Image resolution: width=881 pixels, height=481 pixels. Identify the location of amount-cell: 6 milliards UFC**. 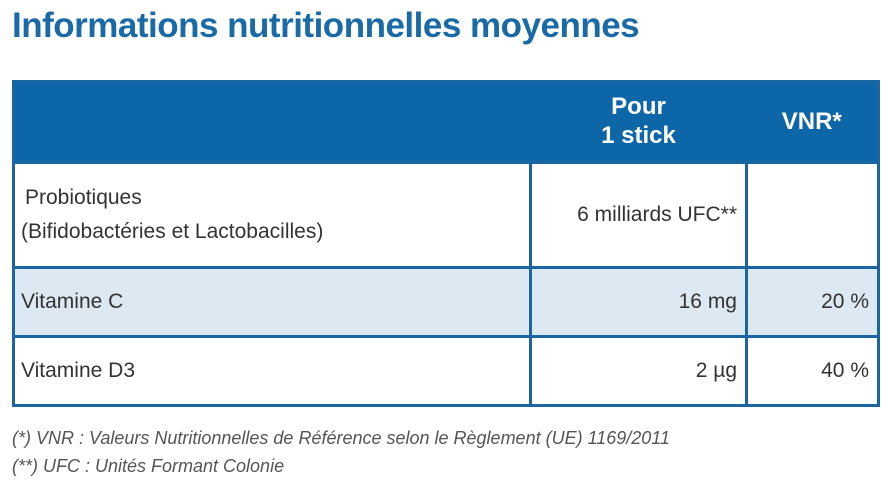
(638, 215).